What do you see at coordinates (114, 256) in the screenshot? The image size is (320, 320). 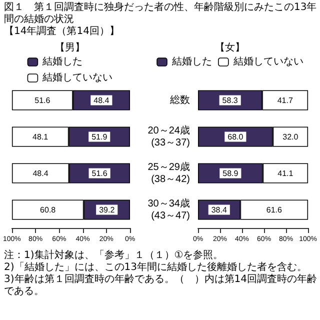 I see `text: 注：1)集計対象は、「参考」１（１）①を参照。` at bounding box center [114, 256].